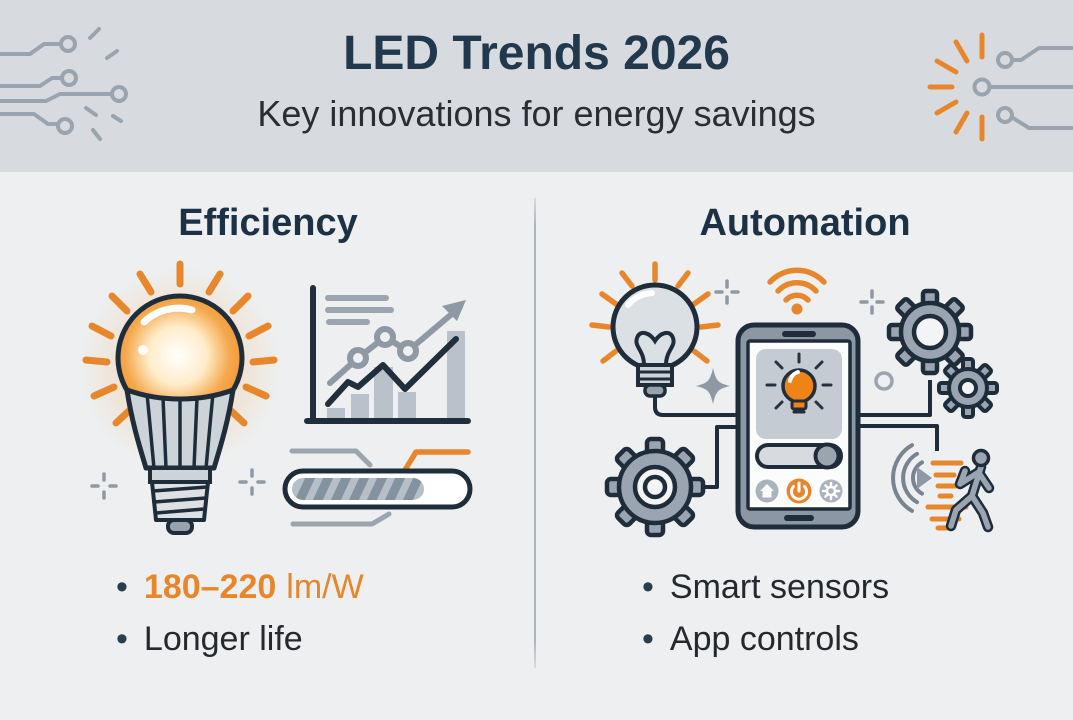 The width and height of the screenshot is (1073, 720). What do you see at coordinates (799, 383) in the screenshot?
I see `app-bulb-icon` at bounding box center [799, 383].